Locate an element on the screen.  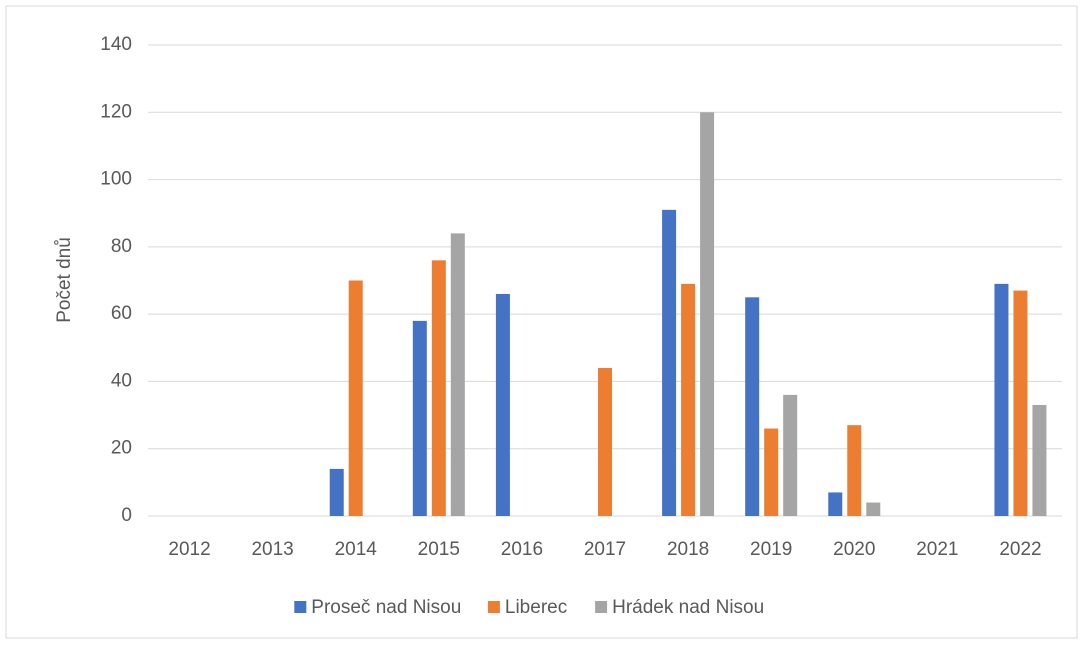
legend-label: Proseč nad Nisou is located at coordinates (386, 607).